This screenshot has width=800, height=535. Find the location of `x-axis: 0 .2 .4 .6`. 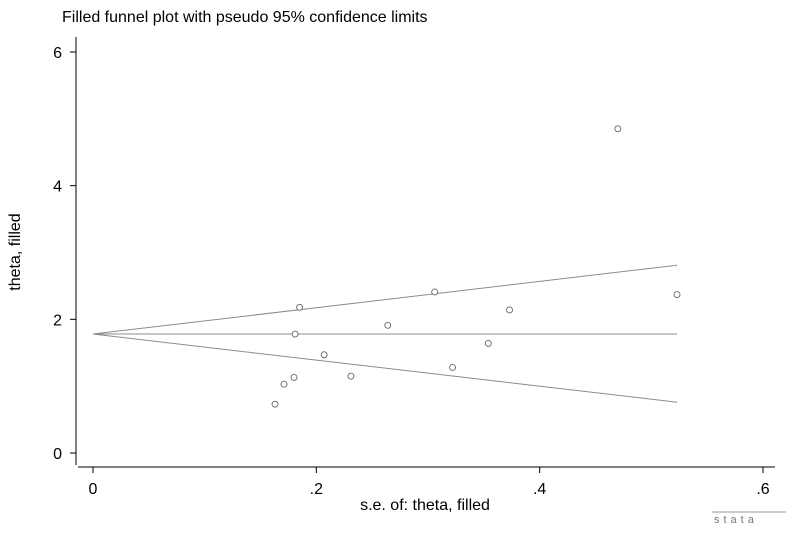

x-axis: 0 .2 .4 .6 is located at coordinates (429, 482).